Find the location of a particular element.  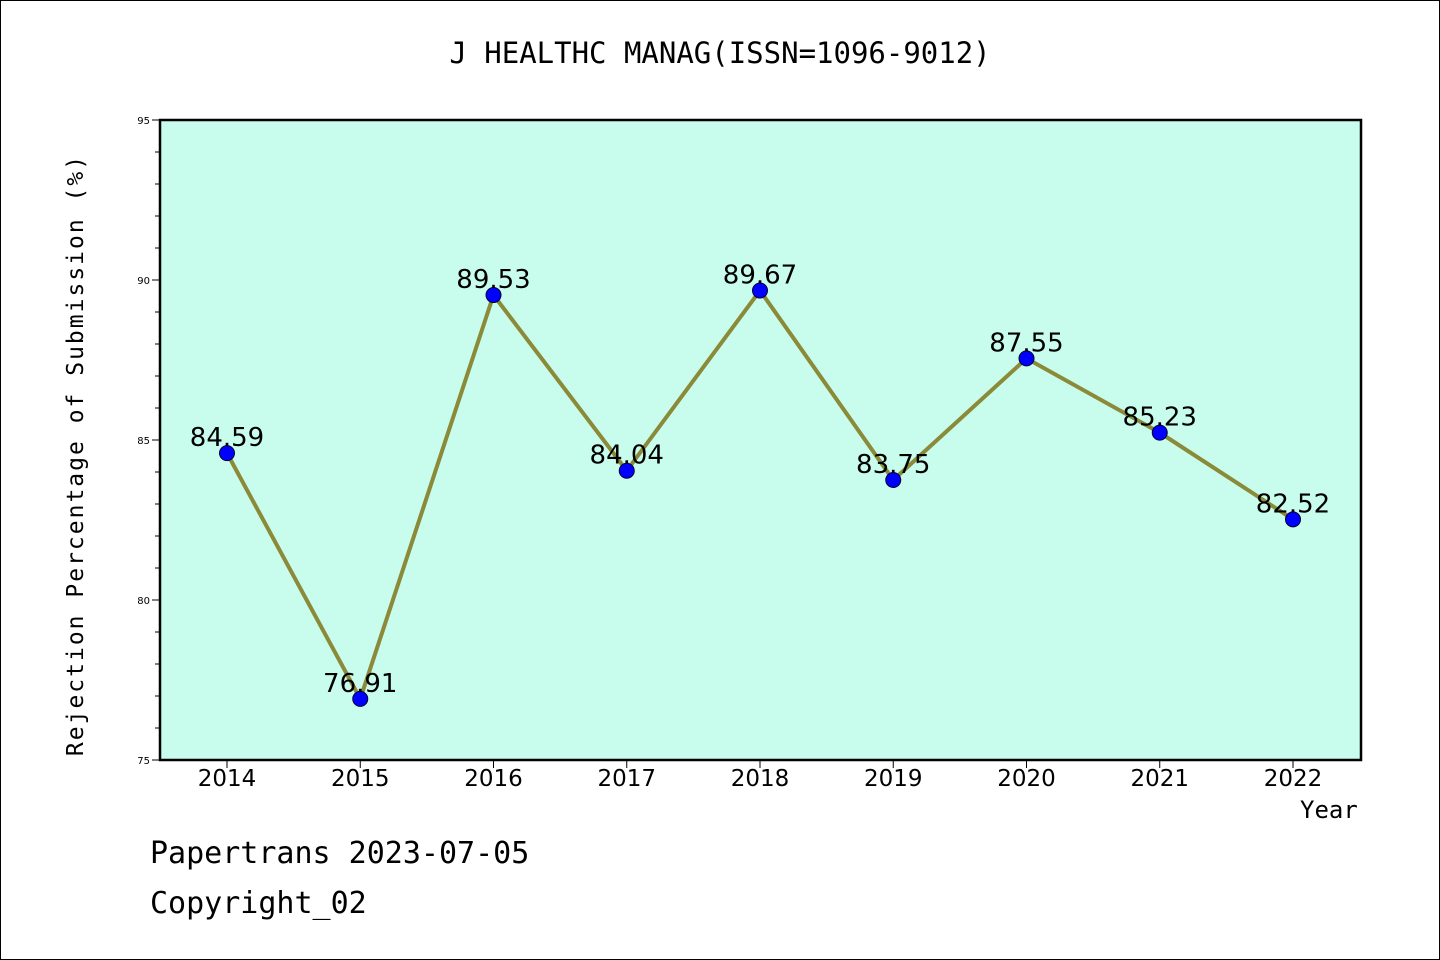

y-tick-label: 75 is located at coordinates (143, 761).